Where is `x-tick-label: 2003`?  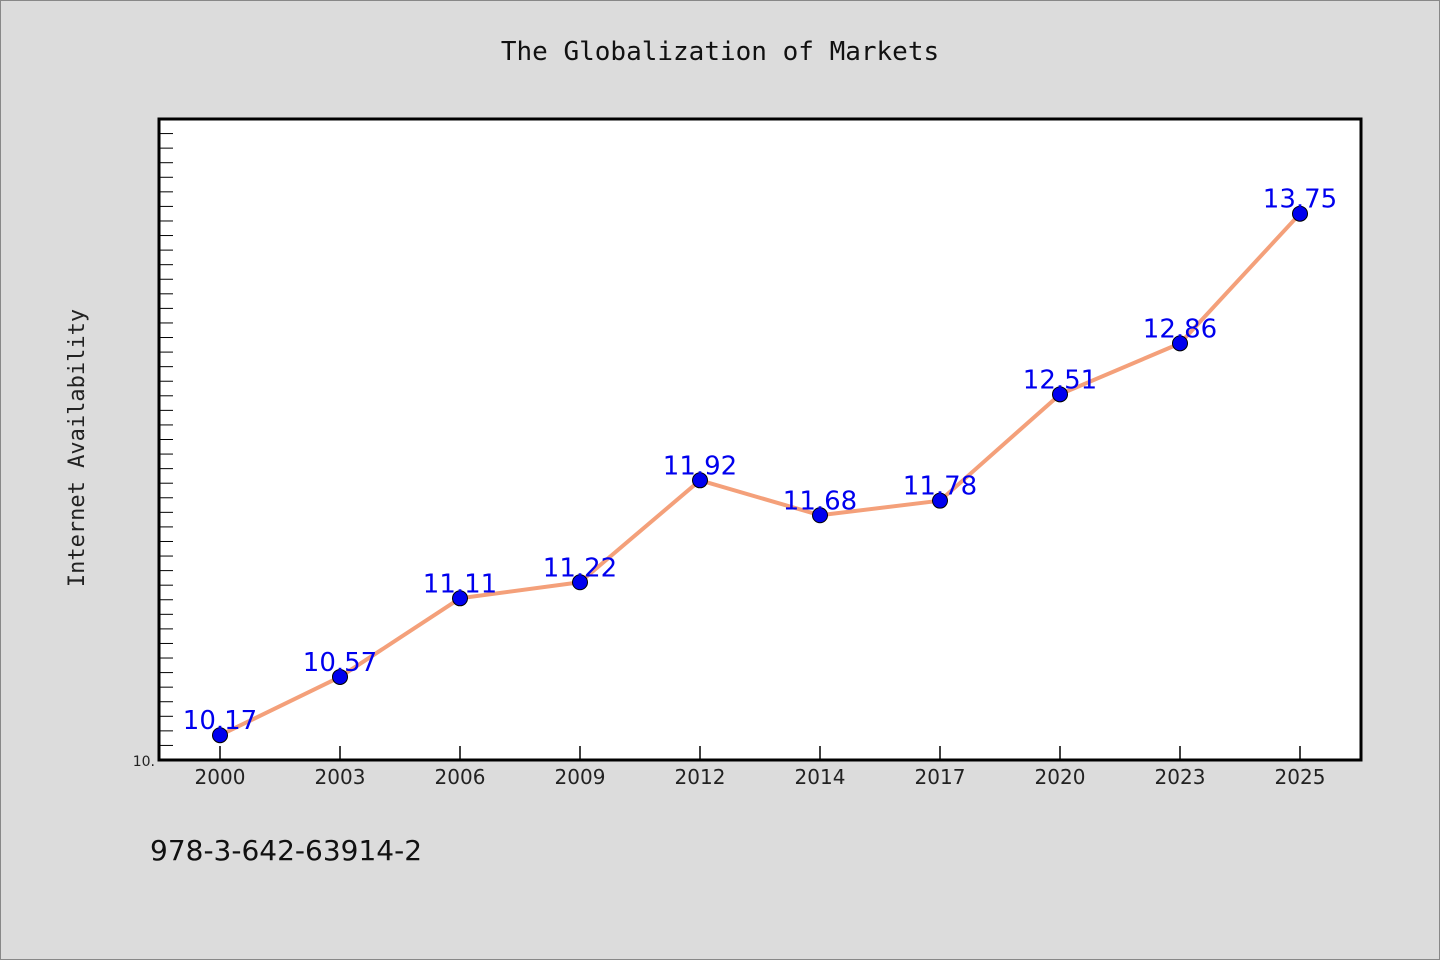 x-tick-label: 2003 is located at coordinates (340, 777).